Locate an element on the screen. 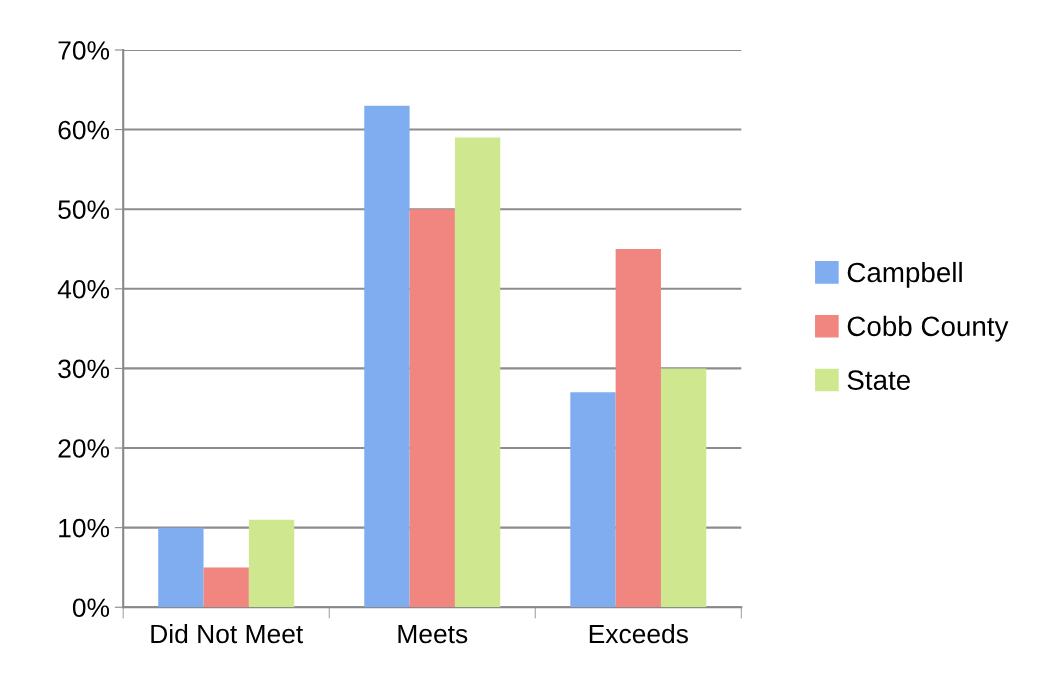  y-tick-label: 70% is located at coordinates (84, 50).